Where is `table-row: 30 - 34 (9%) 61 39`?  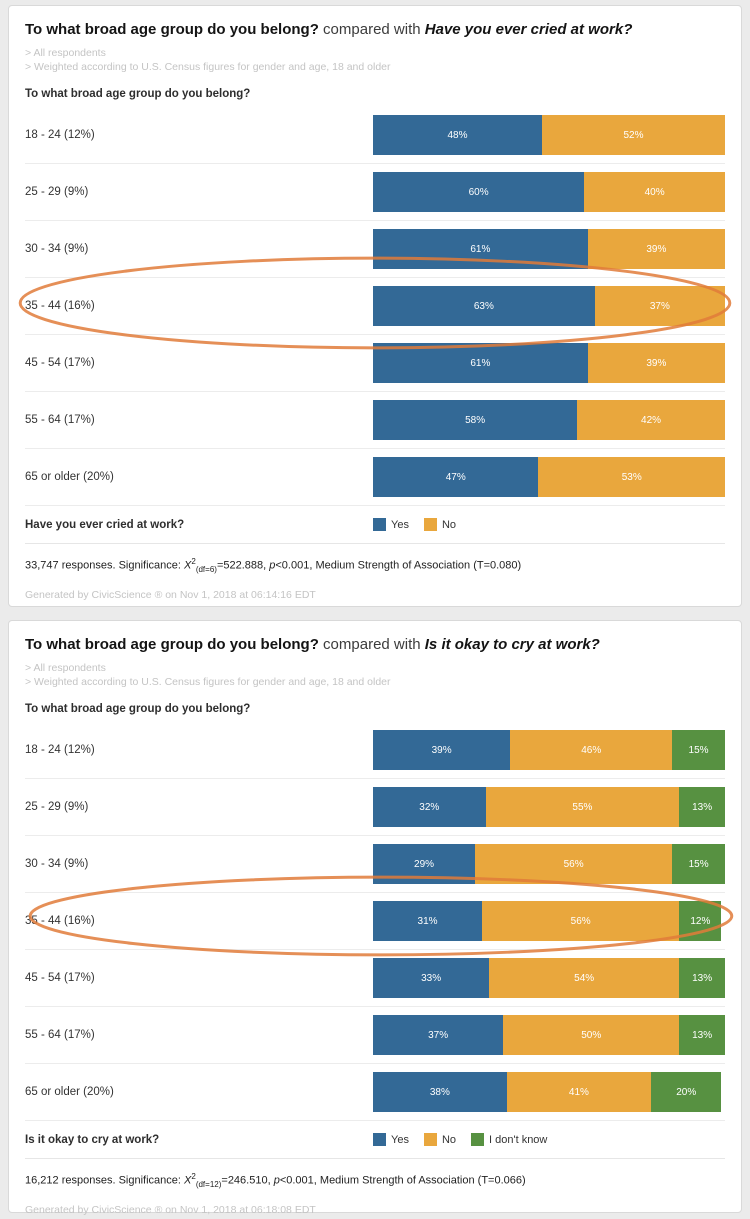 table-row: 30 - 34 (9%) 61 39 is located at coordinates (375, 249).